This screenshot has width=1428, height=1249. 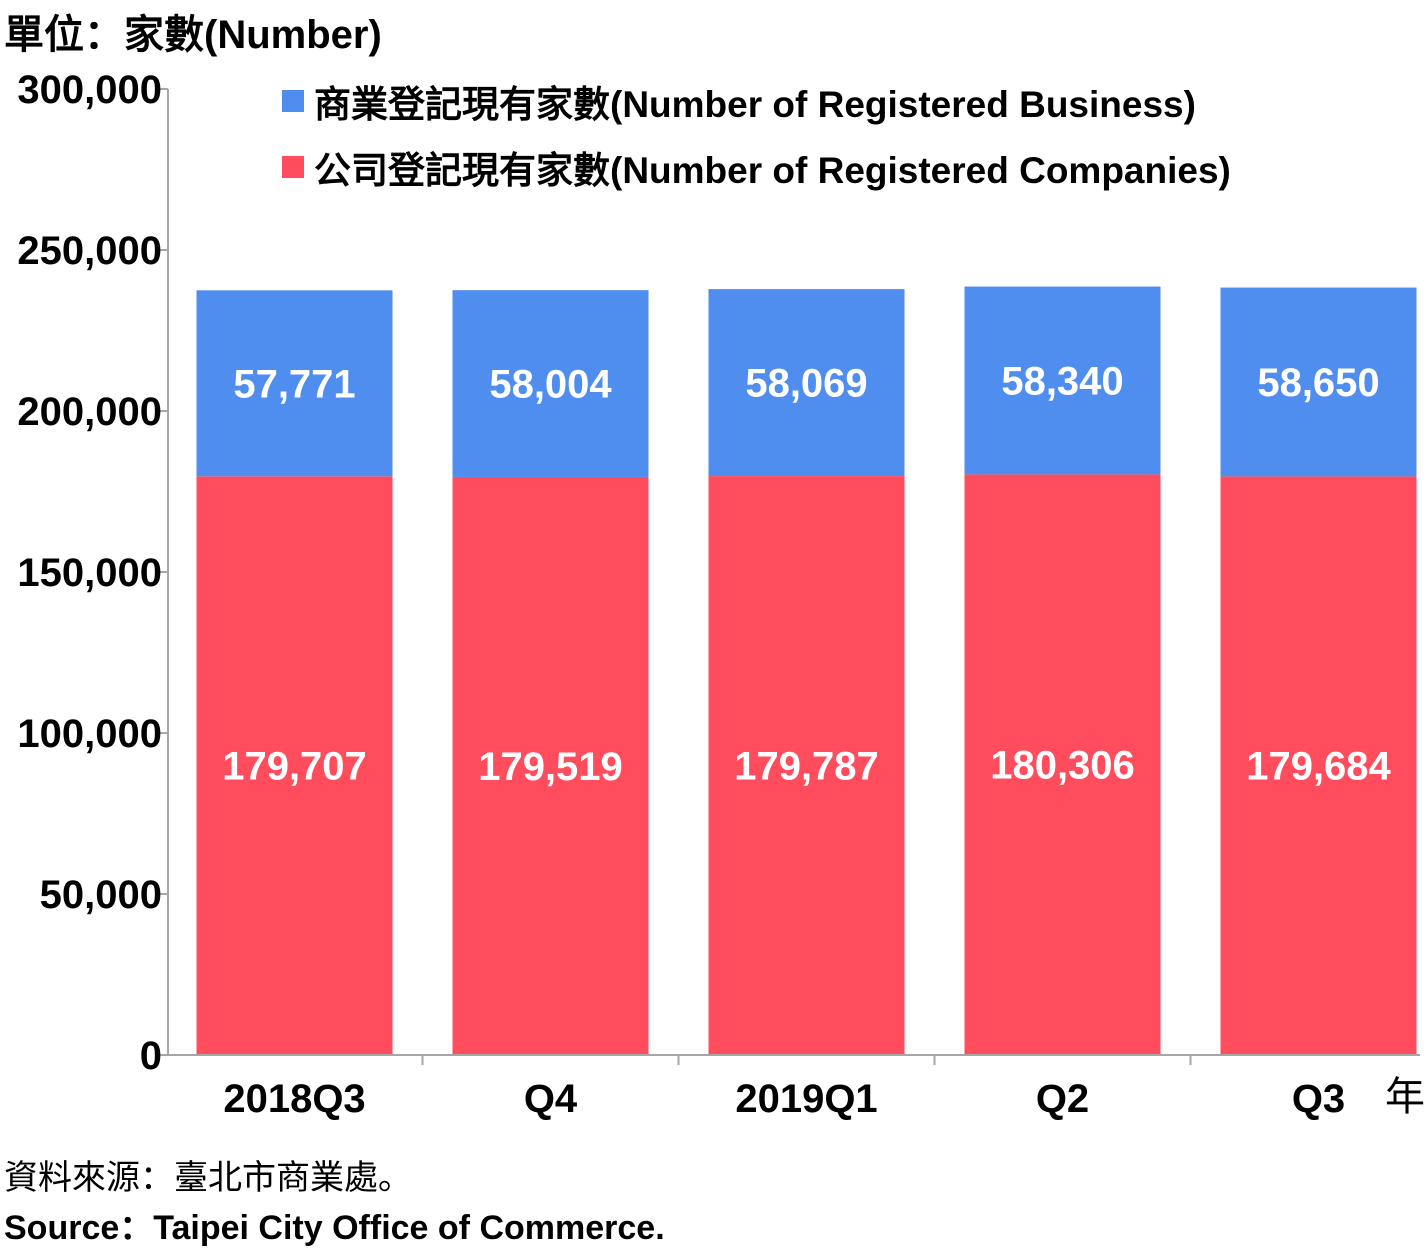 I want to click on data-label-companies: 179,787, so click(x=806, y=767).